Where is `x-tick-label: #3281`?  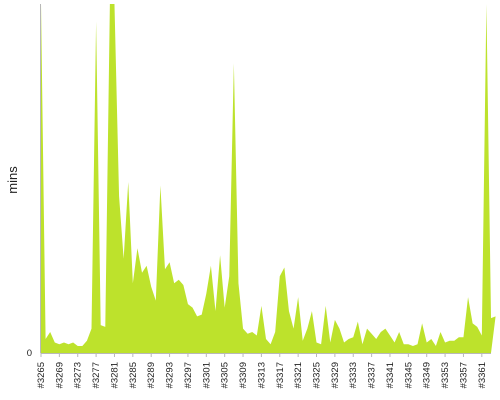 x-tick-label: #3281 is located at coordinates (114, 375).